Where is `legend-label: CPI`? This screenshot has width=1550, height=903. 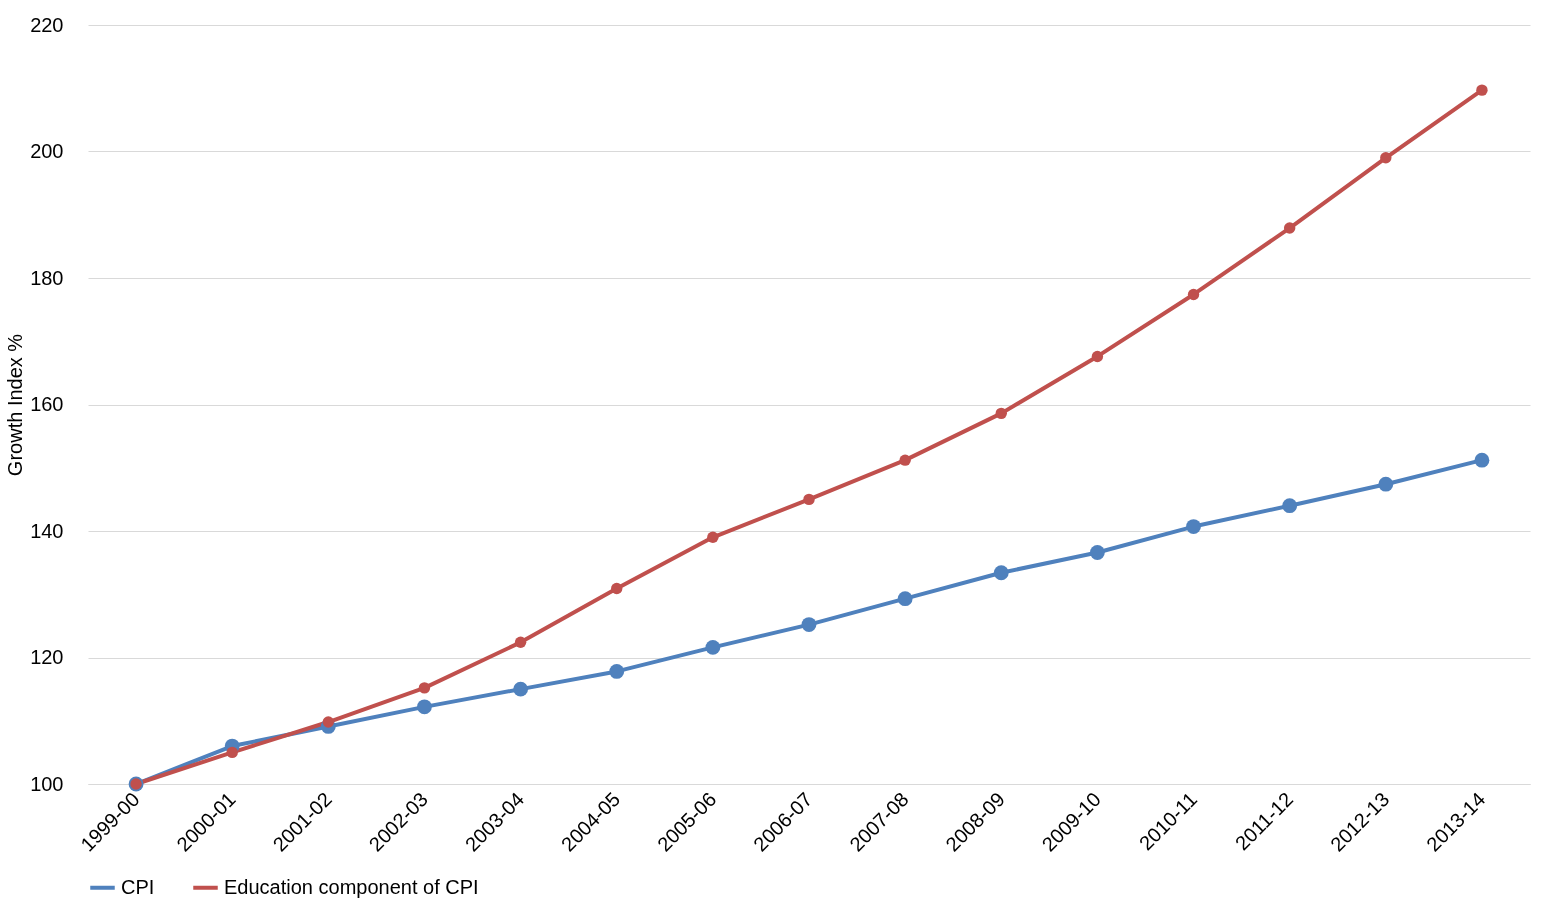
legend-label: CPI is located at coordinates (138, 886).